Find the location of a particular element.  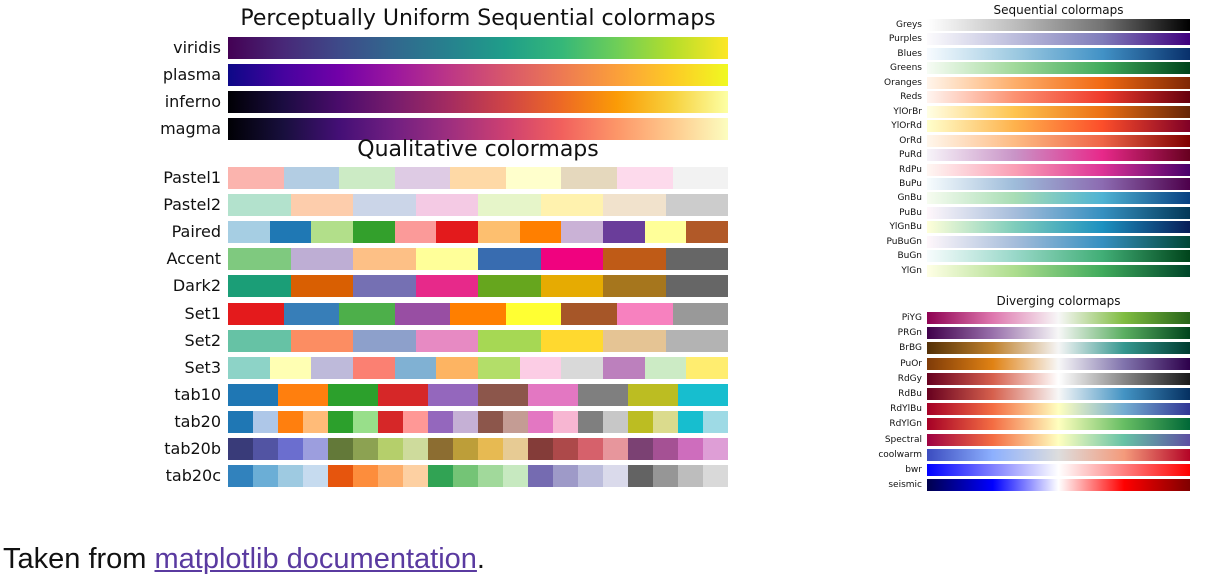

colormap-bar-rdgy is located at coordinates (1058, 378).